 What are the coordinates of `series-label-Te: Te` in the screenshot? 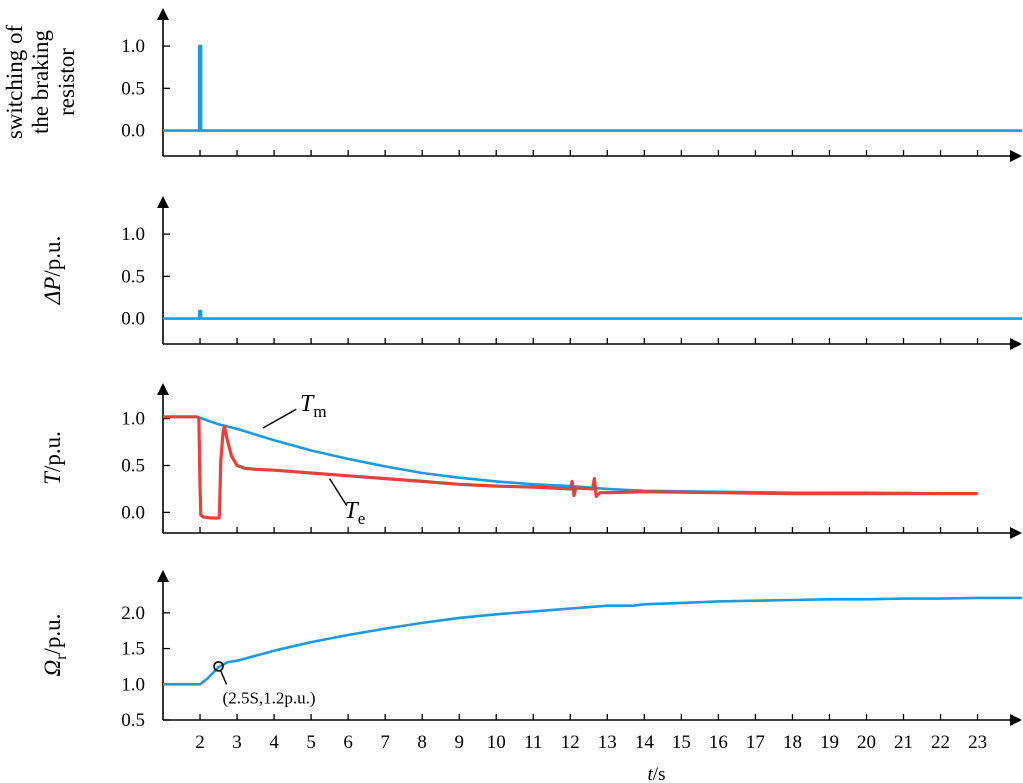 It's located at (354, 513).